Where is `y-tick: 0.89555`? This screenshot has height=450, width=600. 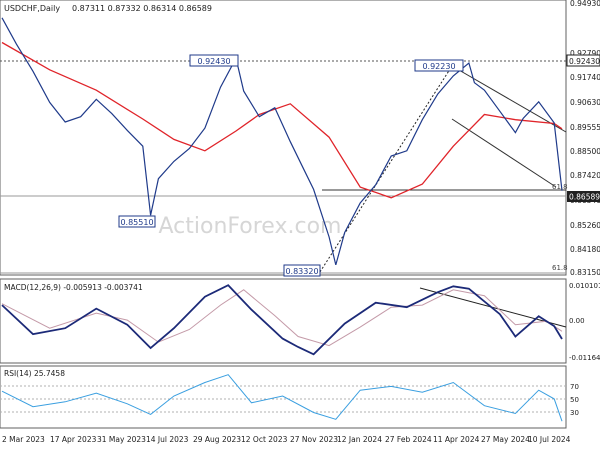
y-tick: 0.89555 is located at coordinates (585, 127).